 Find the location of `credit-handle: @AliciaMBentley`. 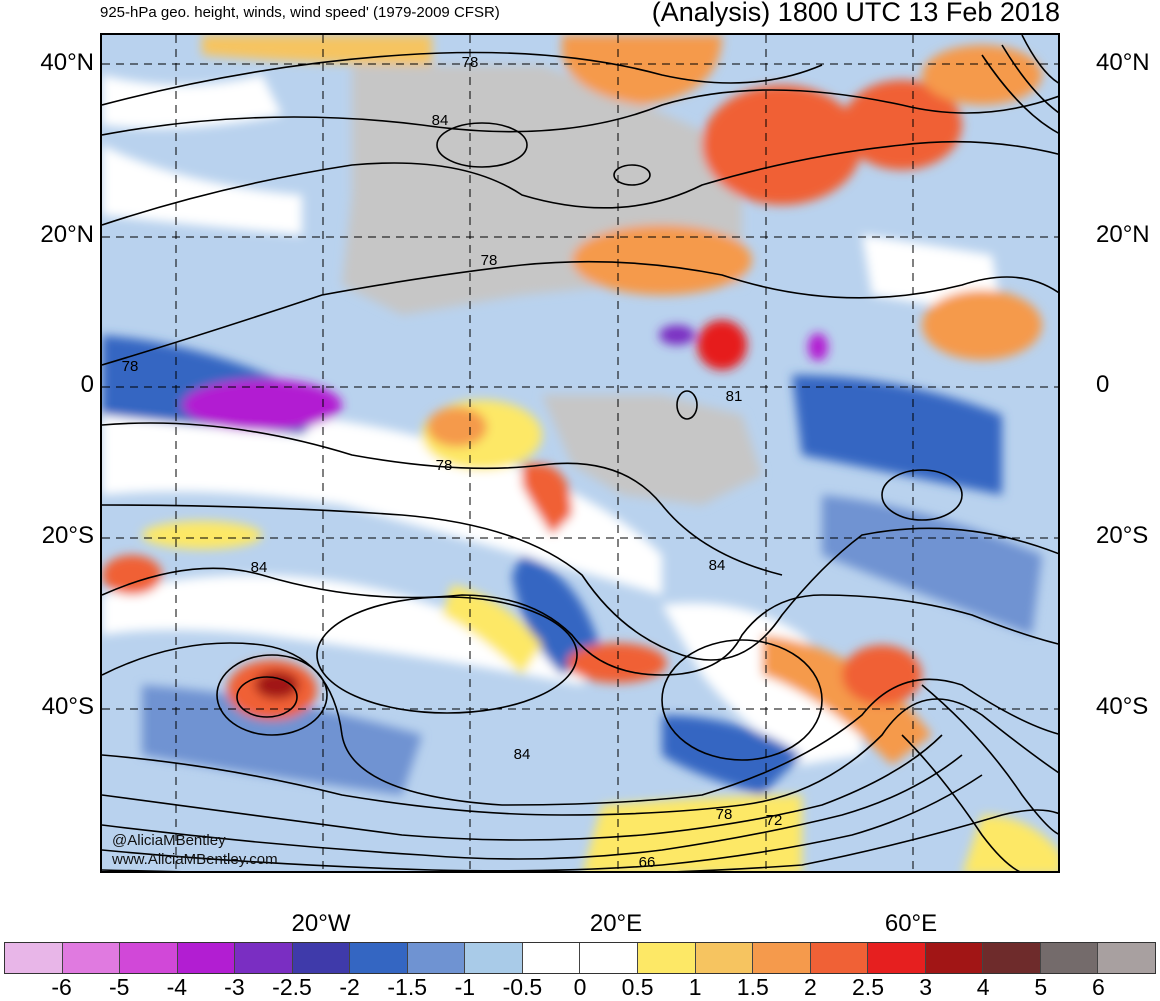

credit-handle: @AliciaMBentley is located at coordinates (169, 840).